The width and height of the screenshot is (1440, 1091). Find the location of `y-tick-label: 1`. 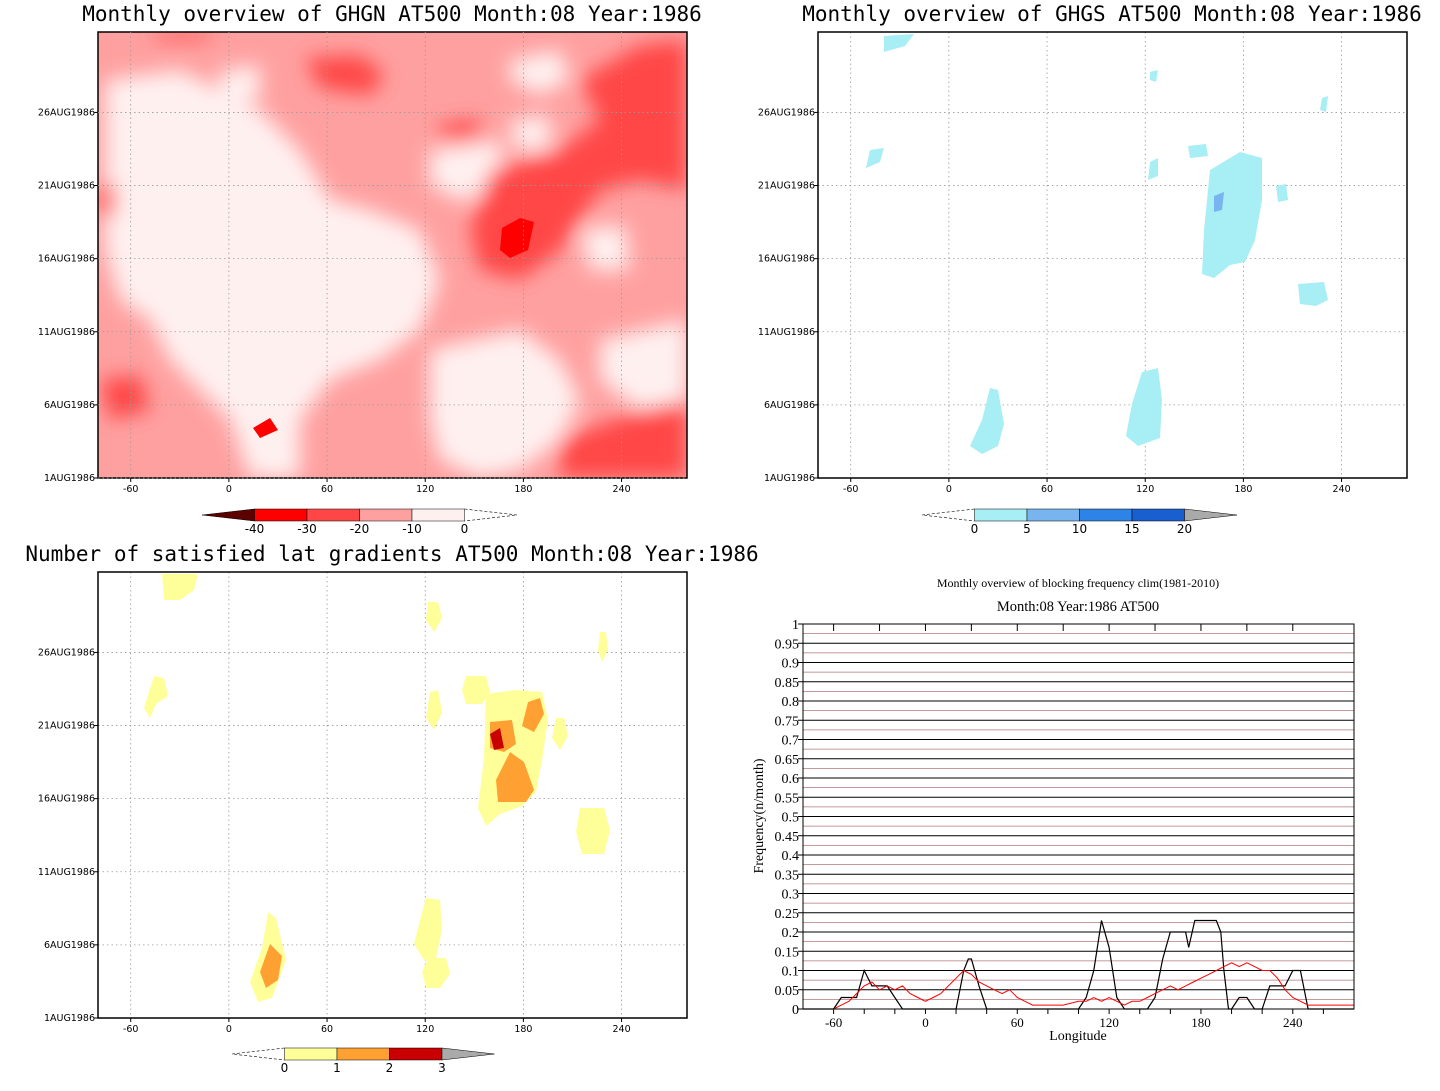

y-tick-label: 1 is located at coordinates (795, 625).